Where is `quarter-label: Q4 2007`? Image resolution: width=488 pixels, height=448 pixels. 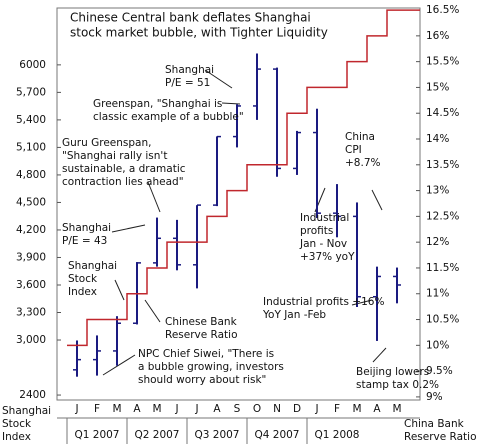 quarter-label: Q4 2007 is located at coordinates (276, 435).